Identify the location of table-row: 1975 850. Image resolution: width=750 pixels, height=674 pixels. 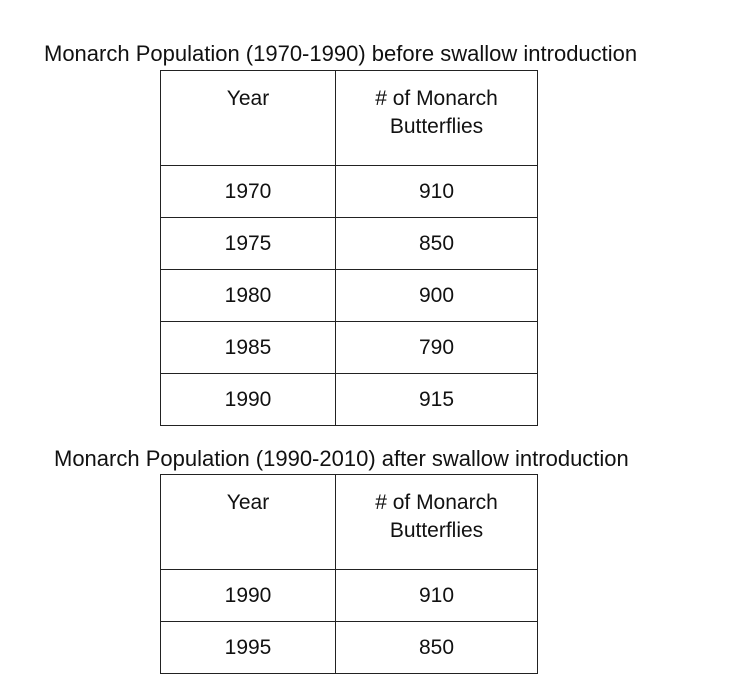
(349, 243).